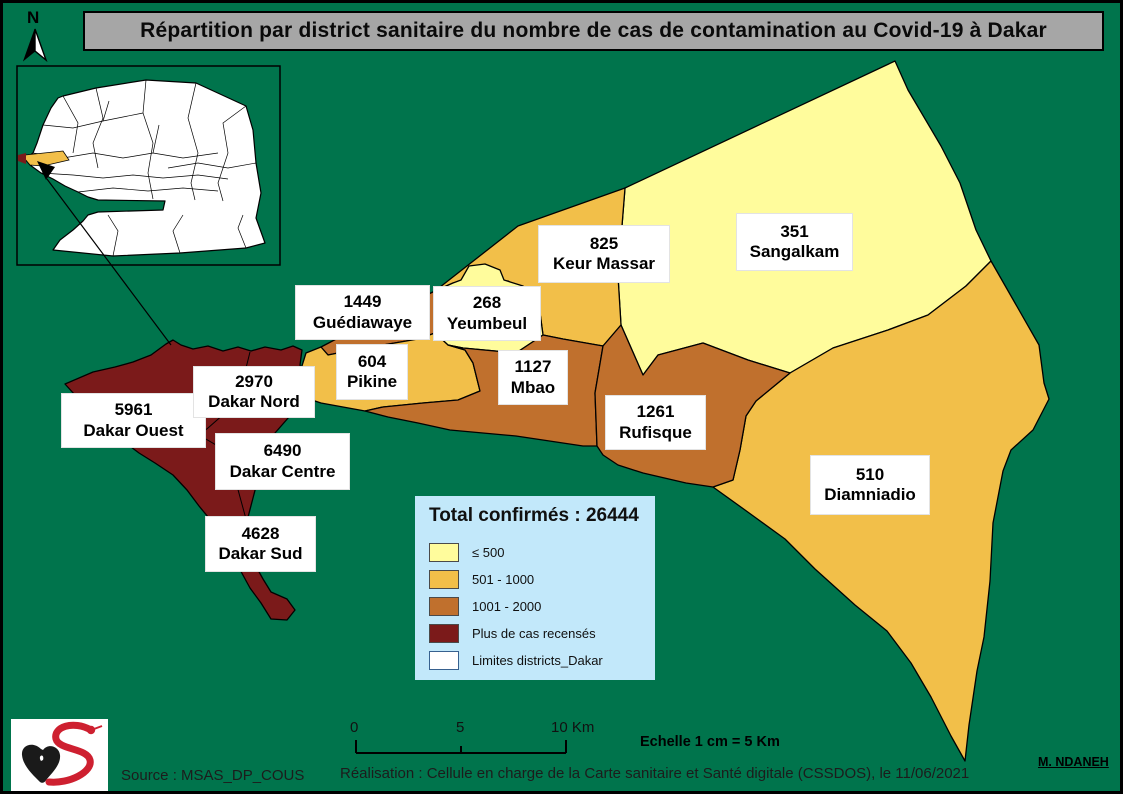 Image resolution: width=1123 pixels, height=794 pixels. Describe the element at coordinates (260, 553) in the screenshot. I see `district-name: Dakar Sud` at that location.